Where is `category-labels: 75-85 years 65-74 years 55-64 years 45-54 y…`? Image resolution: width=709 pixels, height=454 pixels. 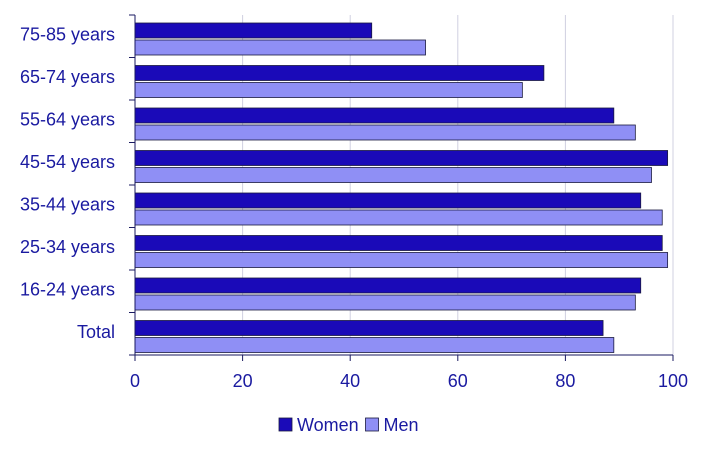 category-labels: 75-85 years 65-74 years 55-64 years 45-54 y… is located at coordinates (67, 183).